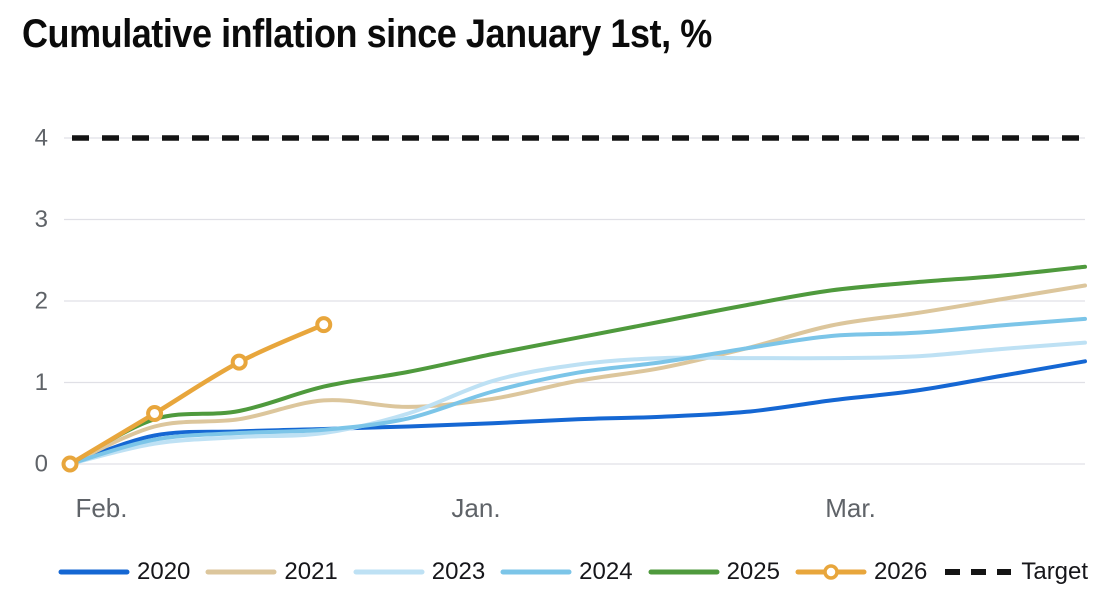 The image size is (1100, 614). Describe the element at coordinates (753, 571) in the screenshot. I see `legend-label-2025: 2025` at that location.